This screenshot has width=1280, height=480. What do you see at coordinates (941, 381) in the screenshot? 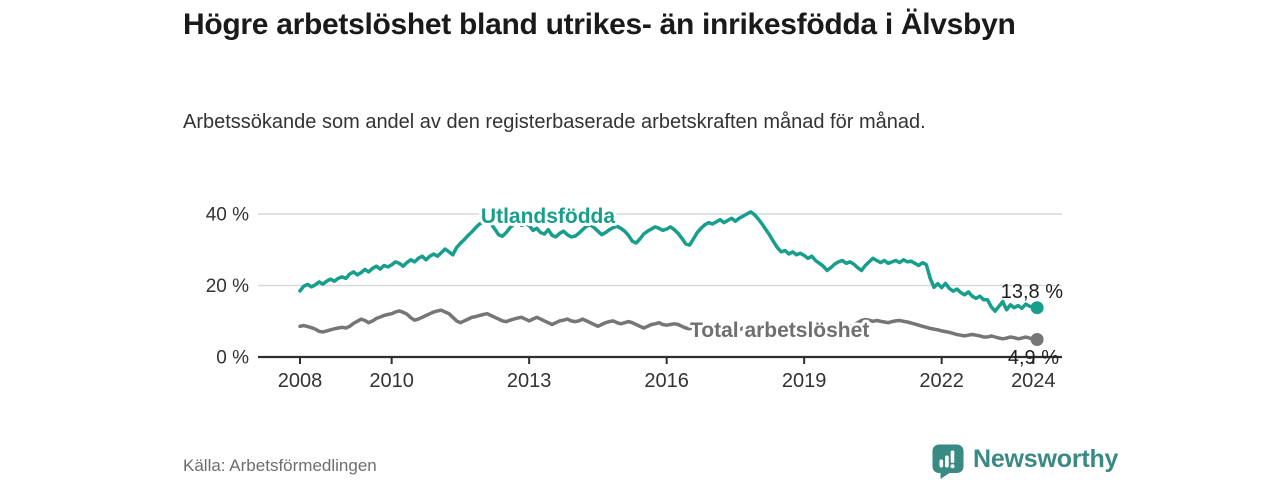
I see `x-tick-label: 2022` at bounding box center [941, 381].